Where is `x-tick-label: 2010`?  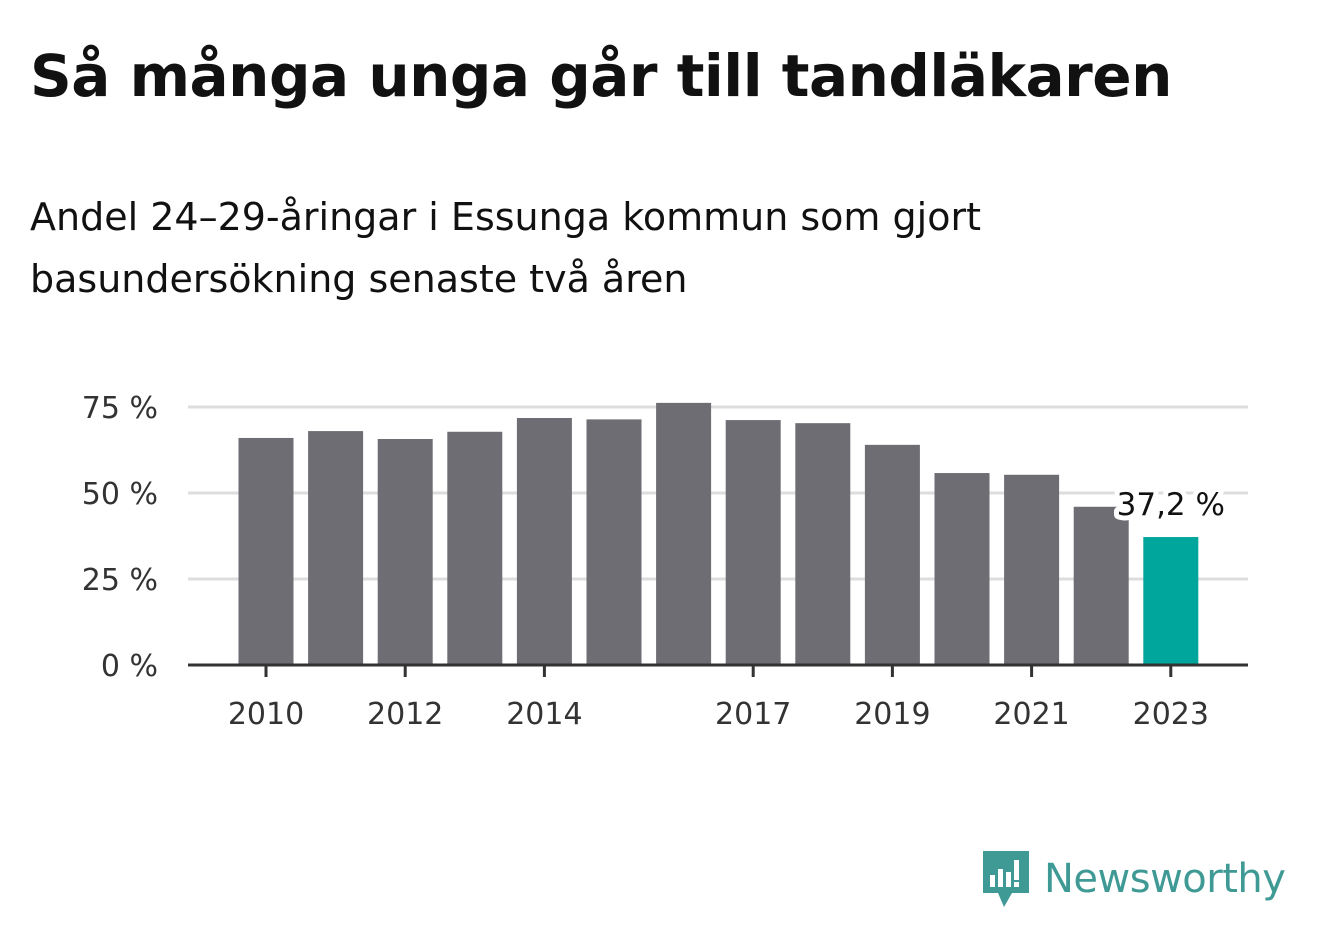 x-tick-label: 2010 is located at coordinates (266, 714).